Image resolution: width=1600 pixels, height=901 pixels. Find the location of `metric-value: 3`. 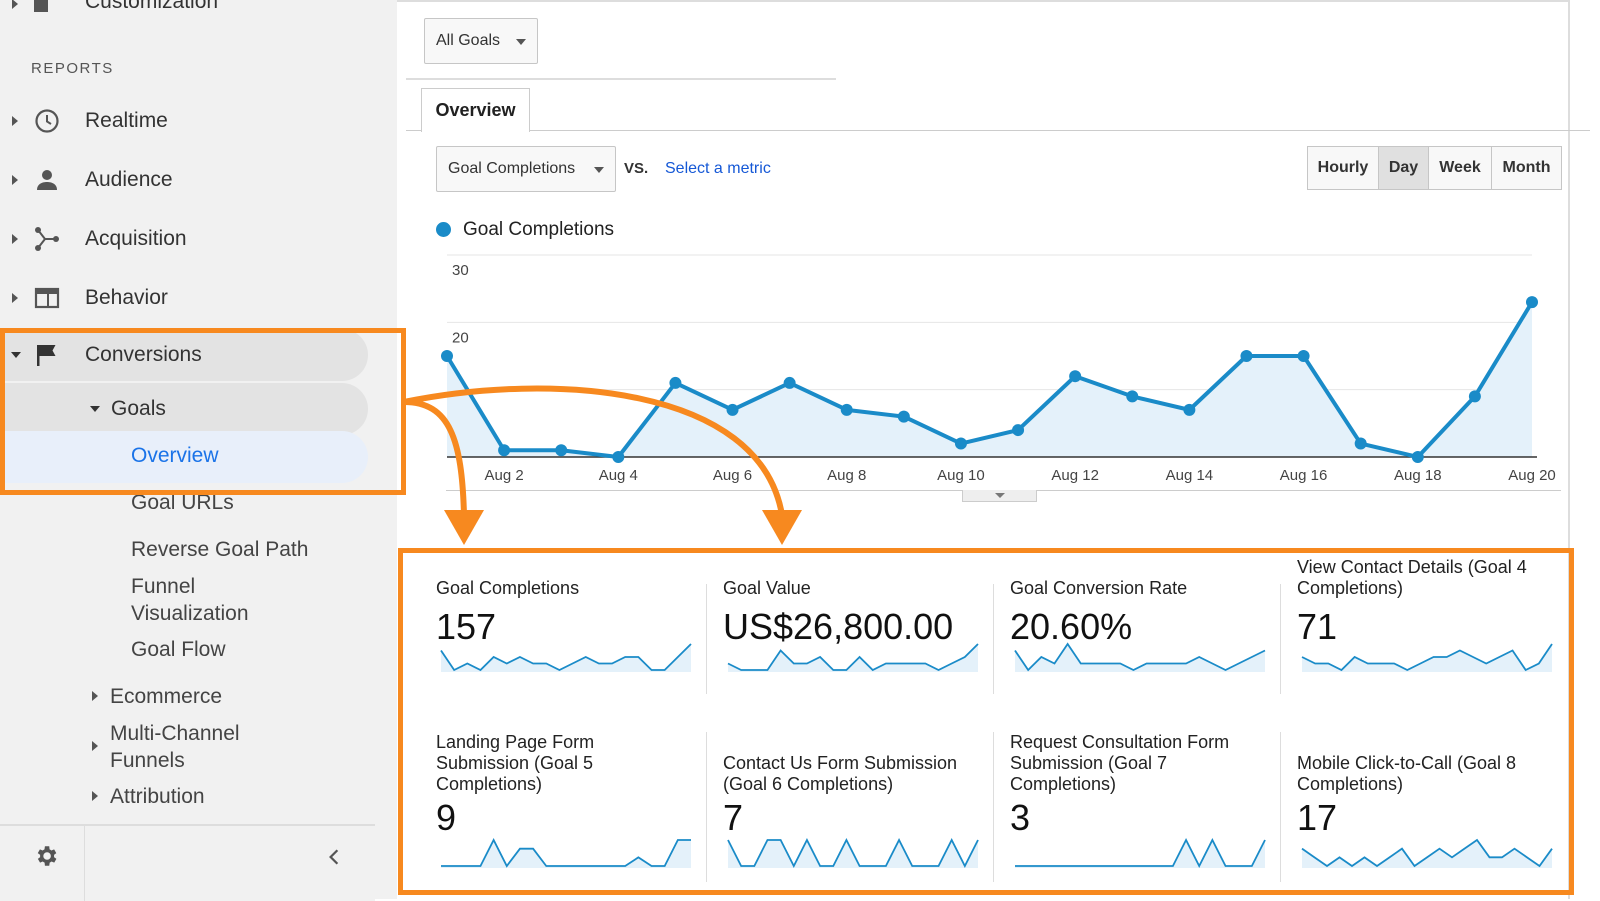

metric-value: 3 is located at coordinates (1020, 817).